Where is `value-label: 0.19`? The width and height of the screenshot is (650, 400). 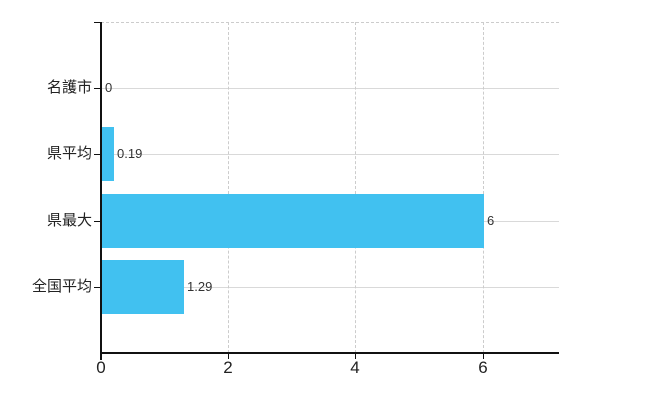
value-label: 0.19 is located at coordinates (130, 153).